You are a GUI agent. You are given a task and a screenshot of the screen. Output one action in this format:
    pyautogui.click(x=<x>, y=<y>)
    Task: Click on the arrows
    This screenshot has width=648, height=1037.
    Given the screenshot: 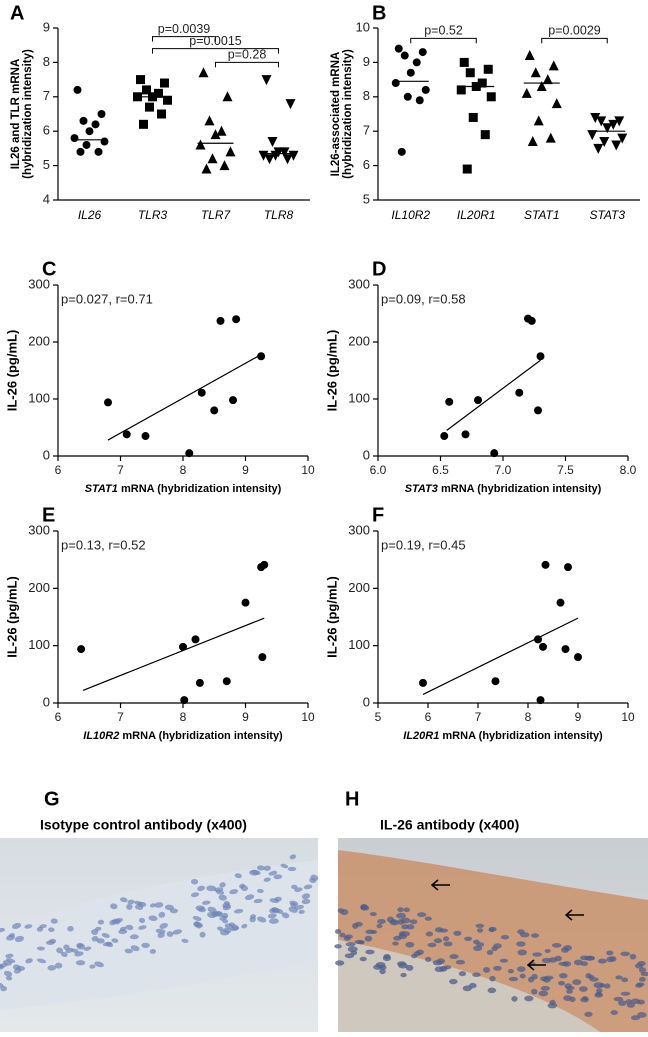 What is the action you would take?
    pyautogui.click(x=507, y=925)
    